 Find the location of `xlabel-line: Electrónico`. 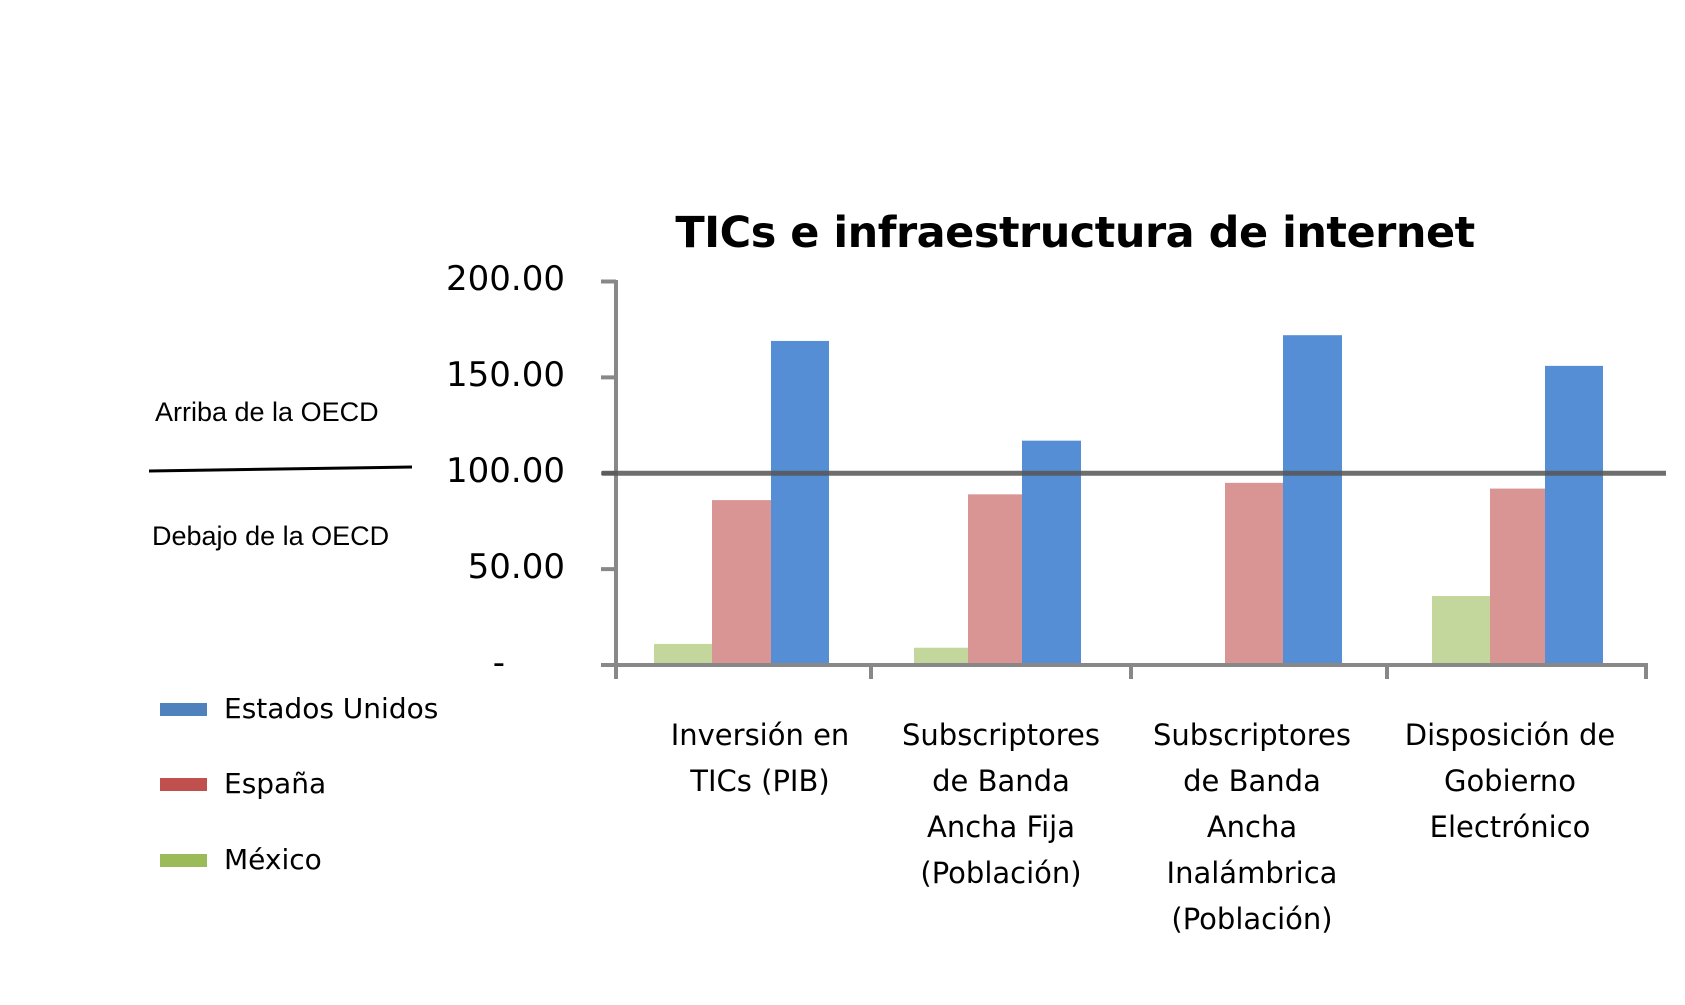

xlabel-line: Electrónico is located at coordinates (1510, 827).